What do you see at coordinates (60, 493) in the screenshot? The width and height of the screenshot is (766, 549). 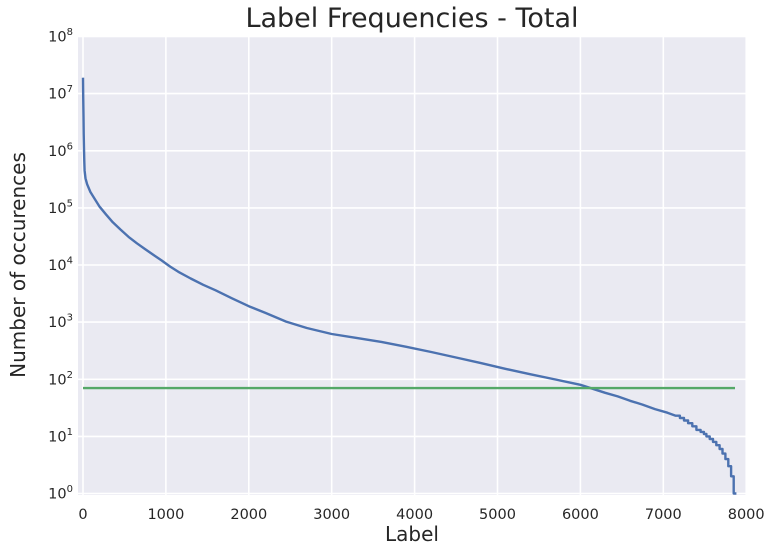 I see `y-tick-label: 10⁰` at bounding box center [60, 493].